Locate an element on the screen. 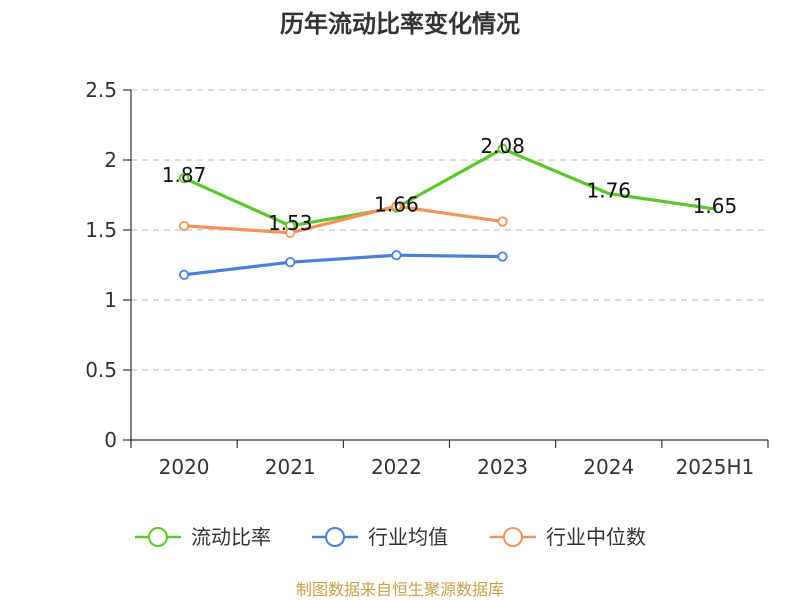 This screenshot has width=800, height=600. legend-label: 行业均值 is located at coordinates (408, 537).